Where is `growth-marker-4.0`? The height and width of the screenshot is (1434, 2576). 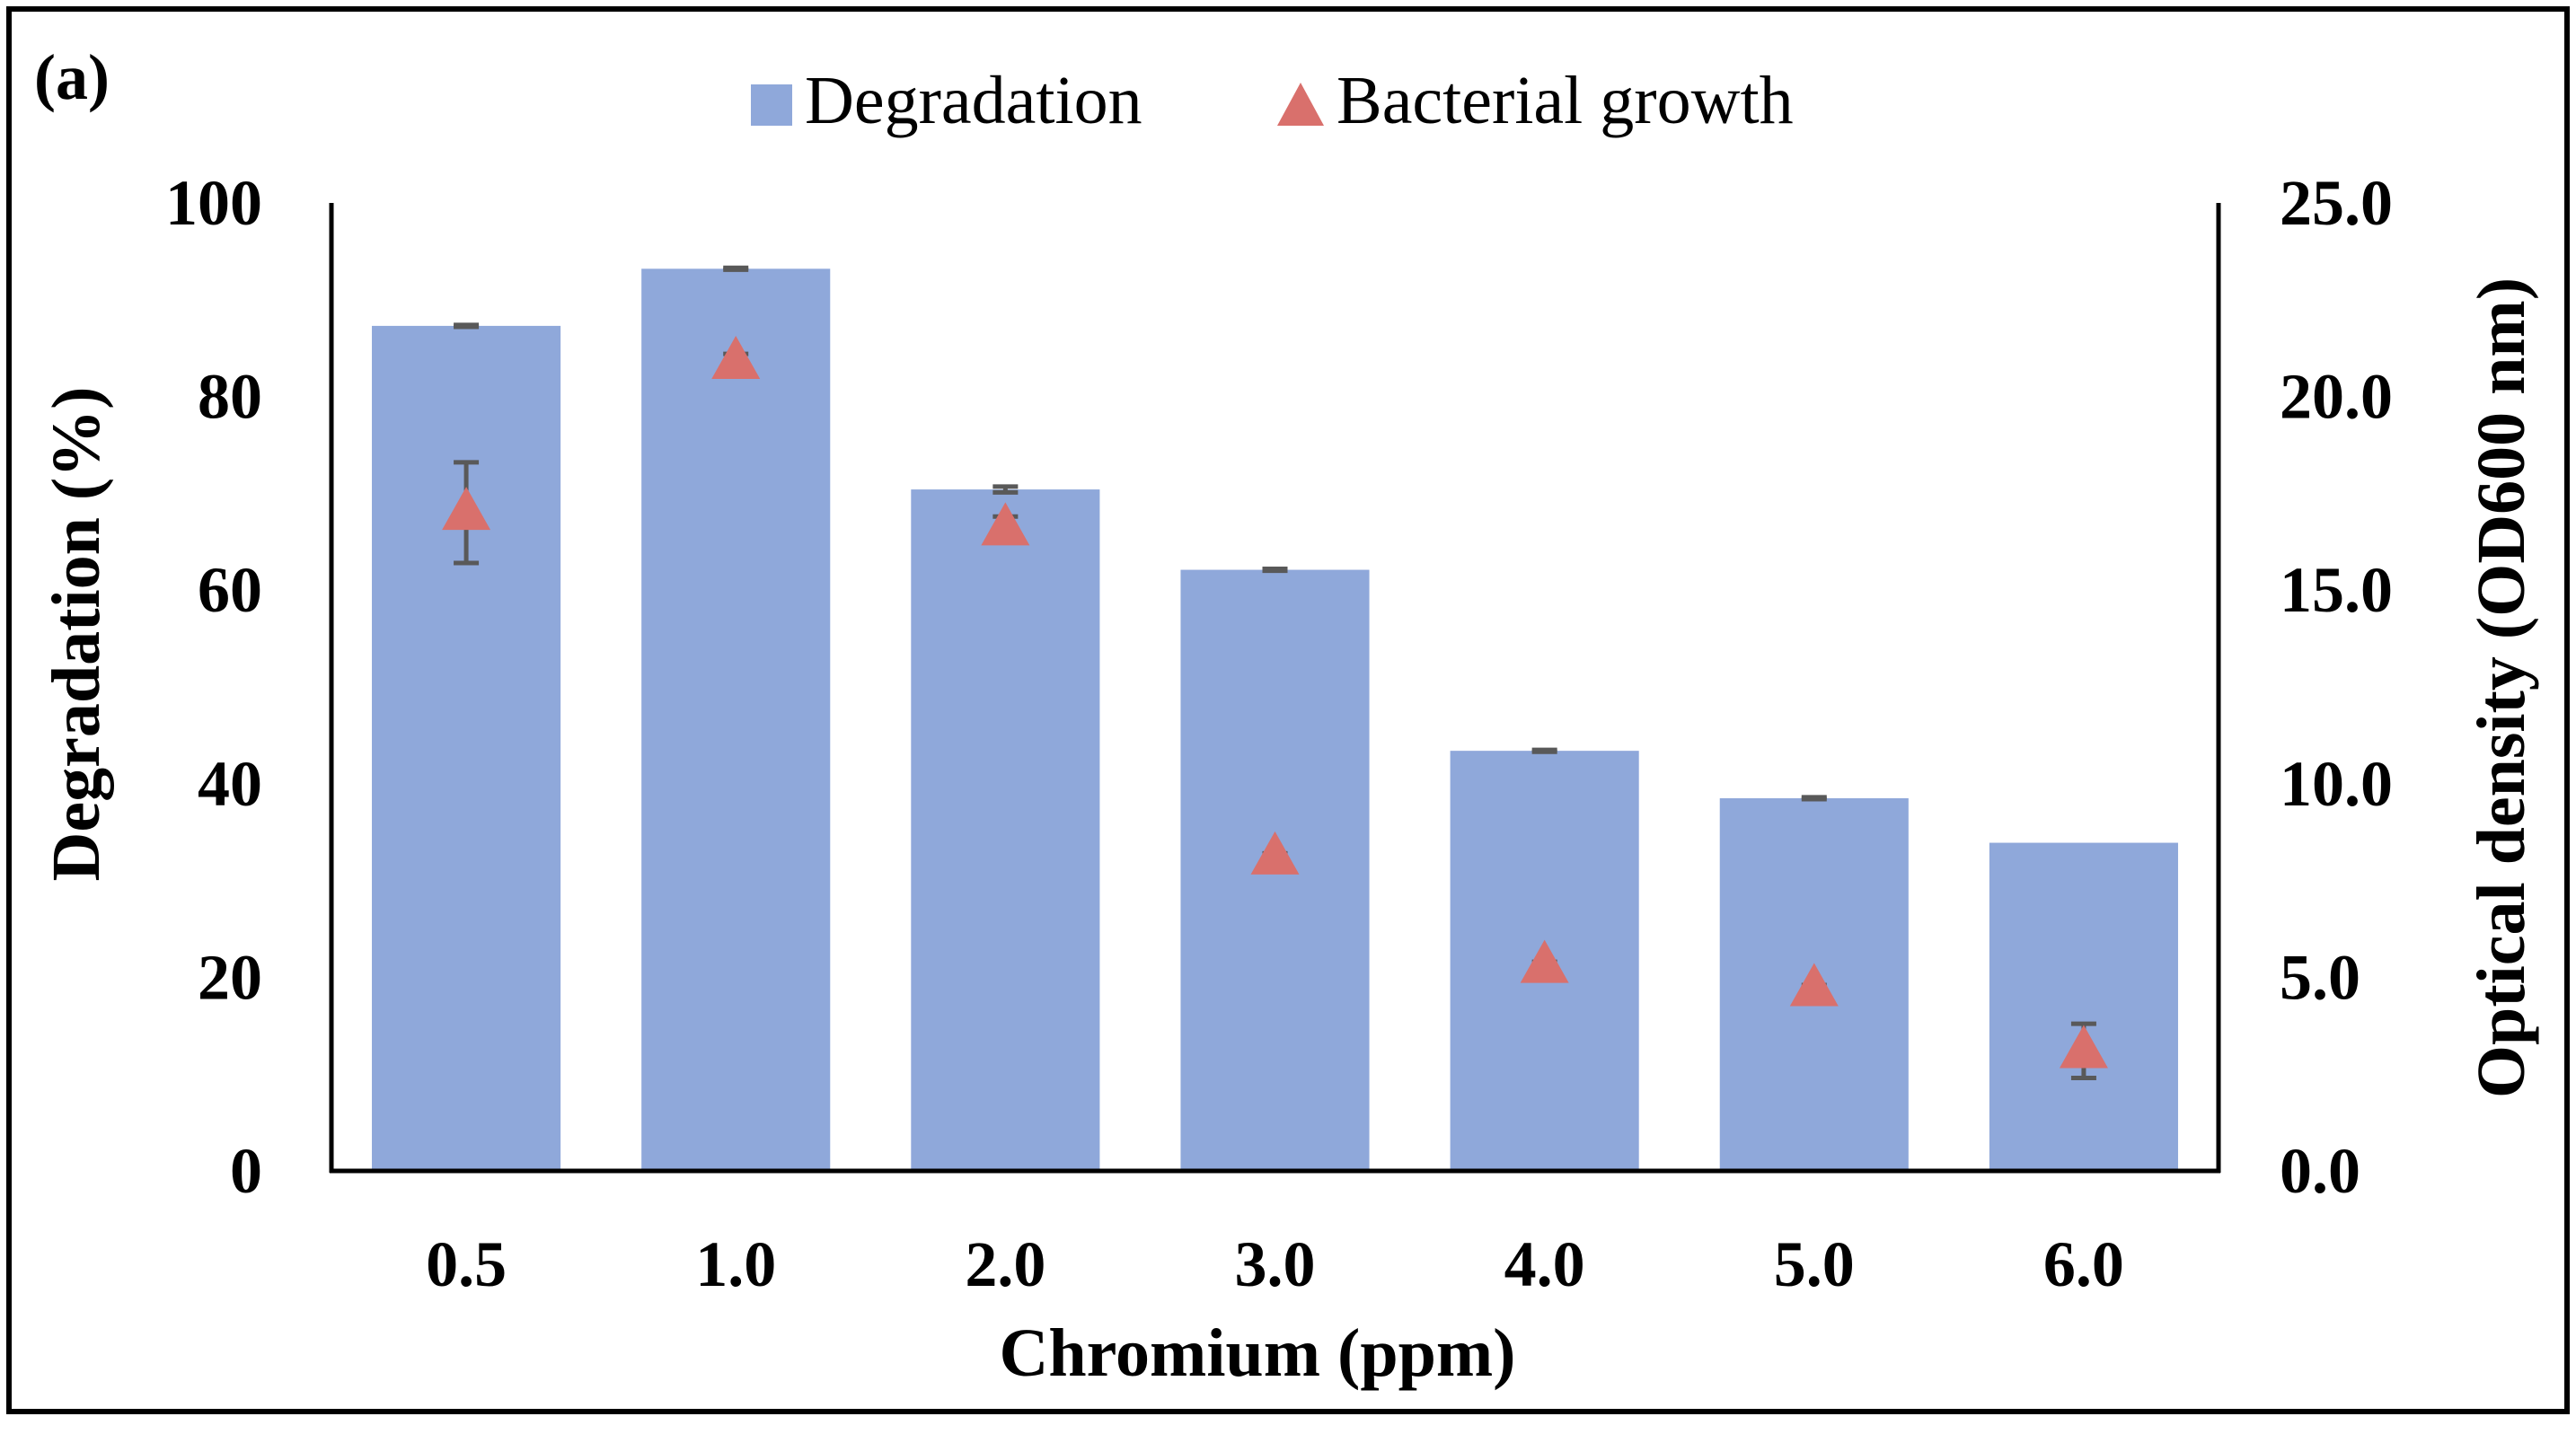
growth-marker-4.0 is located at coordinates (1544, 961).